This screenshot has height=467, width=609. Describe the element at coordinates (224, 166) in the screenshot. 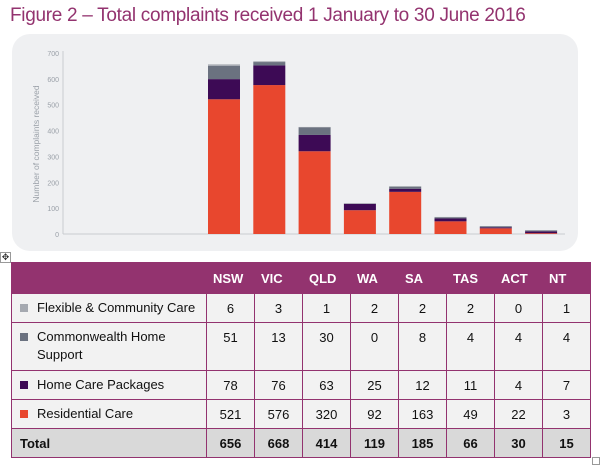

I see `bar-nsw-residential-care` at that location.